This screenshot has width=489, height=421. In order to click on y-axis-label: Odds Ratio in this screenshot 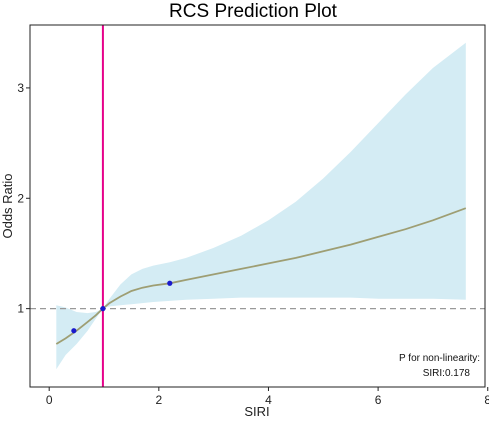, I will do `click(7, 205)`.